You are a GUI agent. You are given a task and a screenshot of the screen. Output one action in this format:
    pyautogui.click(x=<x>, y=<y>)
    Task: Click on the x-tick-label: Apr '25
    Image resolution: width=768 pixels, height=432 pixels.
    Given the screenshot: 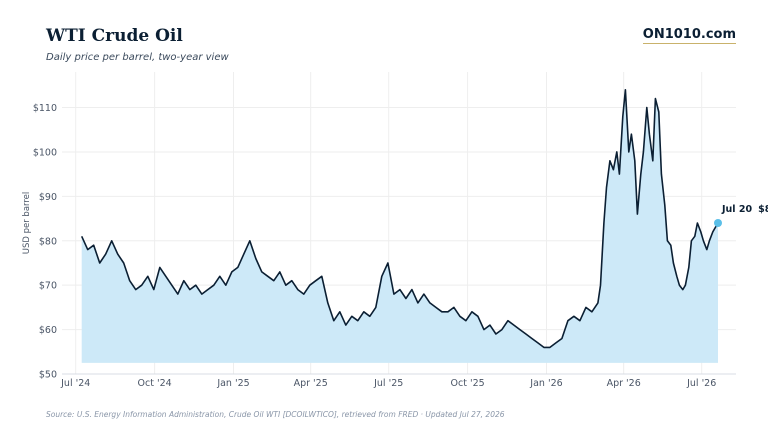 What is the action you would take?
    pyautogui.click(x=311, y=383)
    